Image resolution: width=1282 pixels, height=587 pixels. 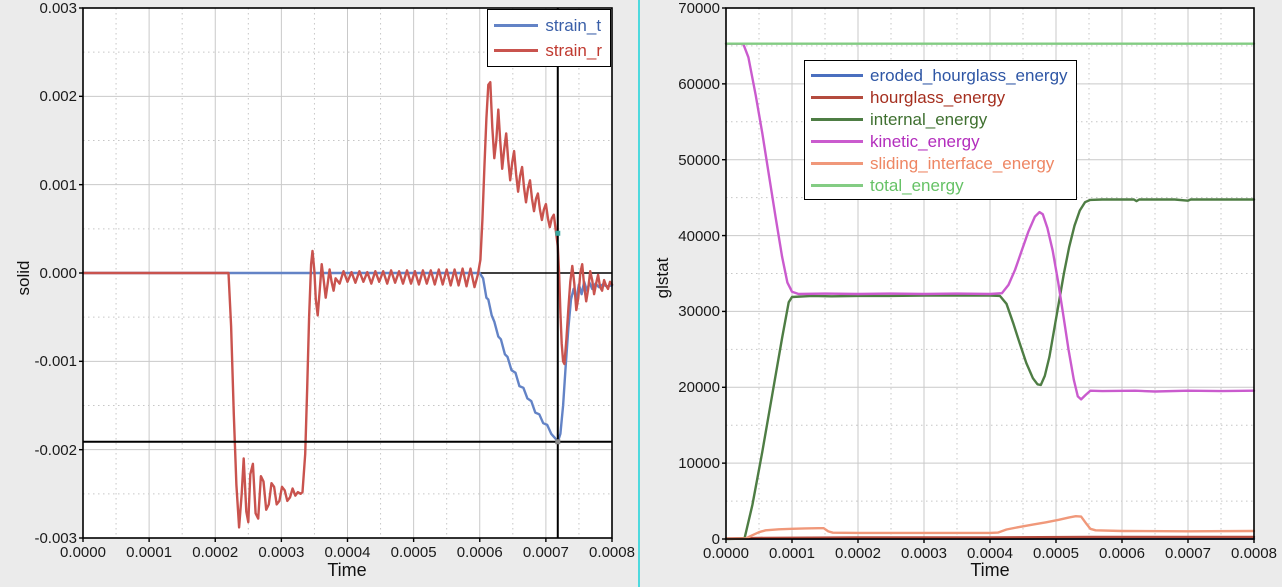 I want to click on legend-entry-strain_t: strain_t, so click(x=548, y=25).